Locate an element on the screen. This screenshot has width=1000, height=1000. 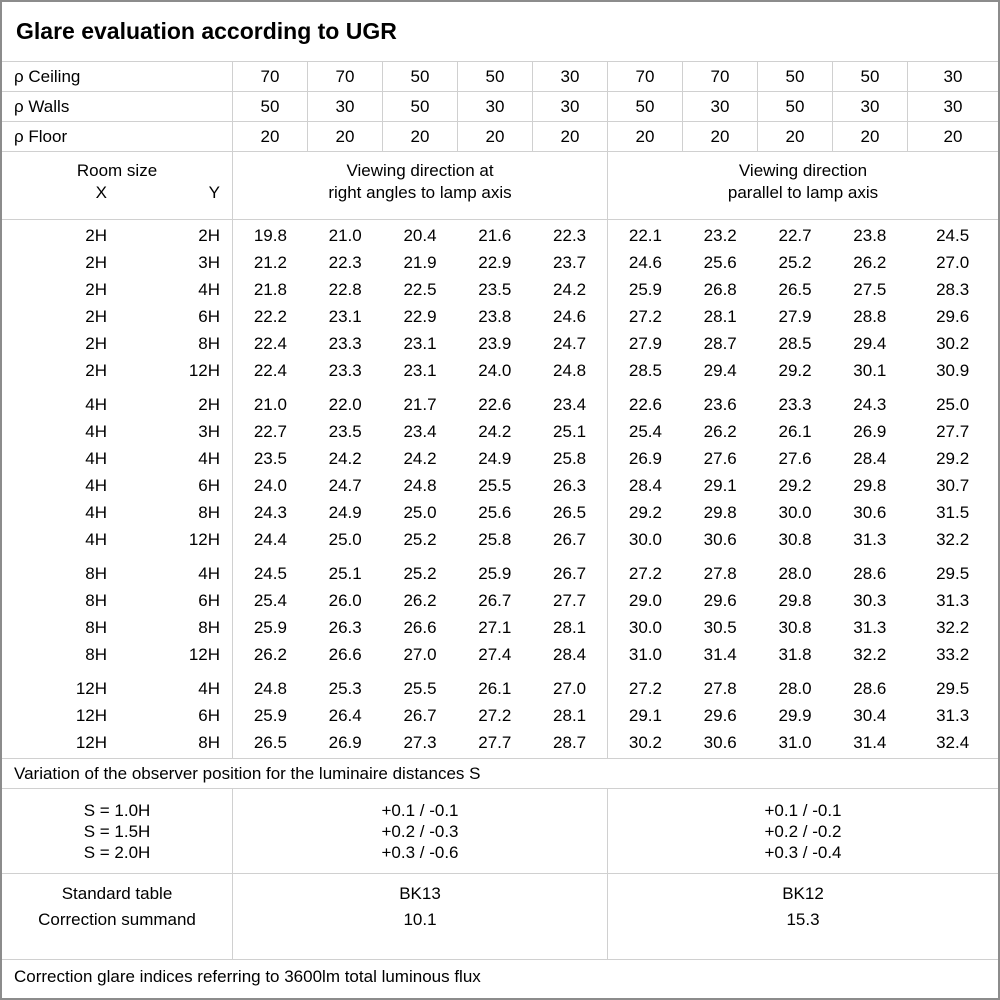
group-gap is located at coordinates (803, 671).